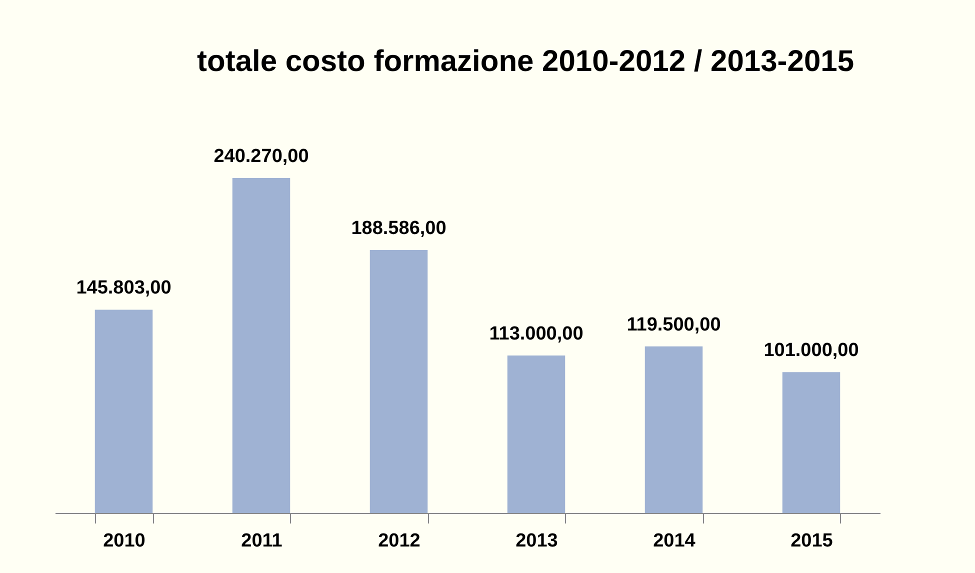 The width and height of the screenshot is (975, 573). I want to click on x-tick-label: 2013, so click(537, 541).